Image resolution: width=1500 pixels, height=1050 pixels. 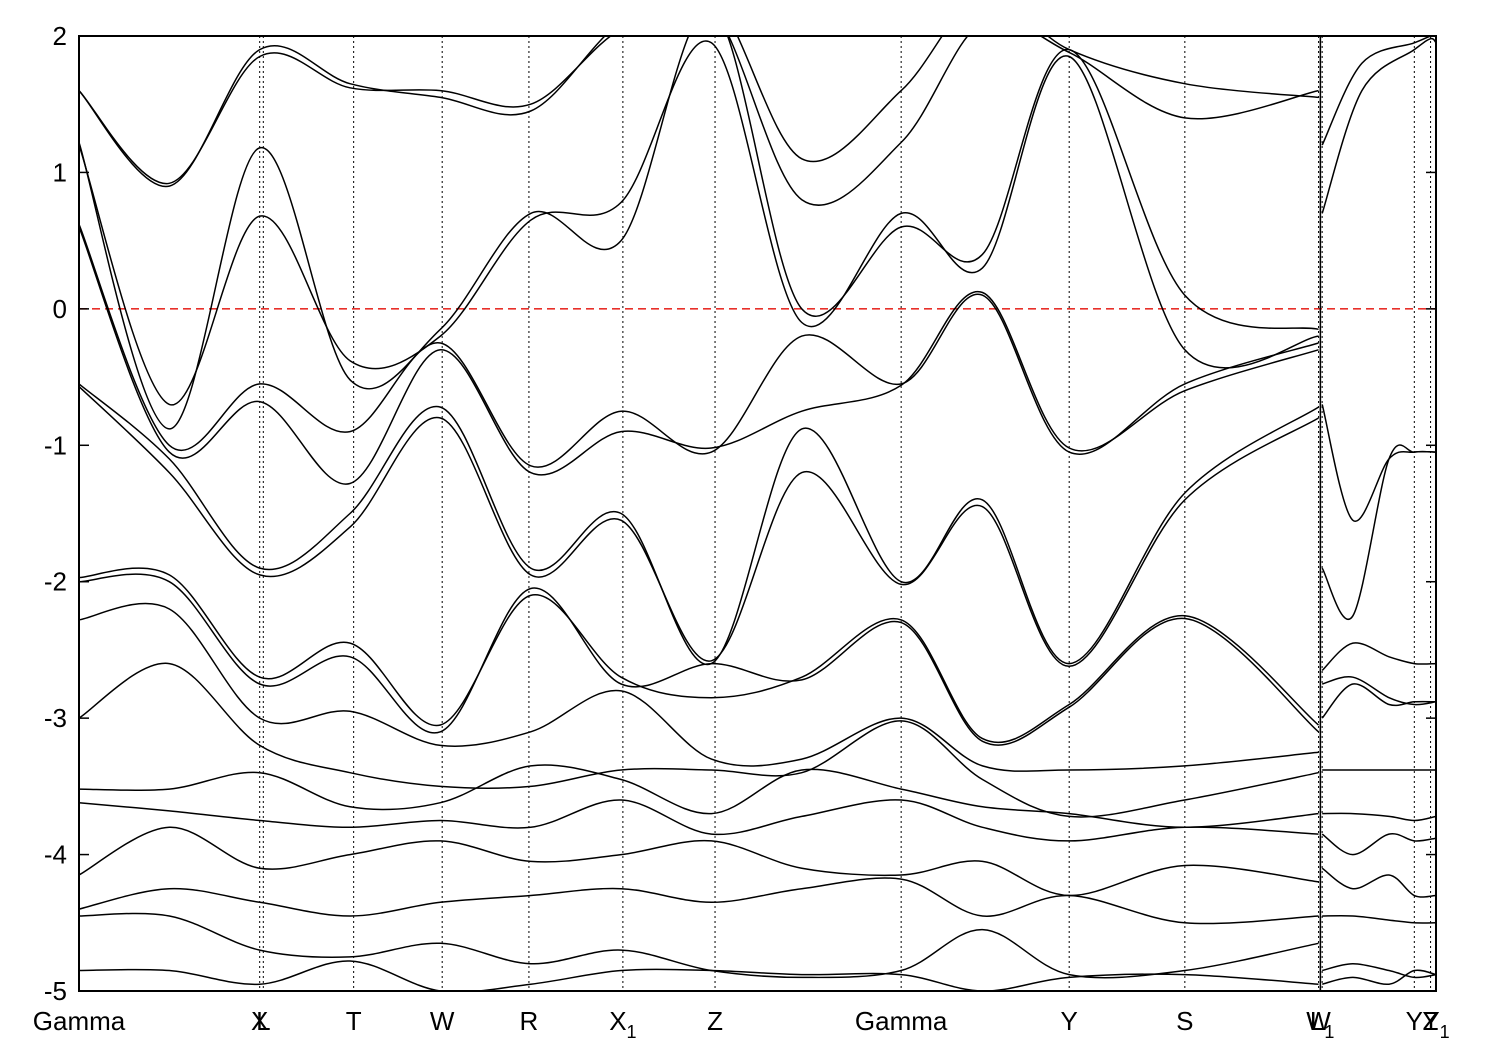 What do you see at coordinates (1414, 1021) in the screenshot?
I see `kpoint-label-13: Y` at bounding box center [1414, 1021].